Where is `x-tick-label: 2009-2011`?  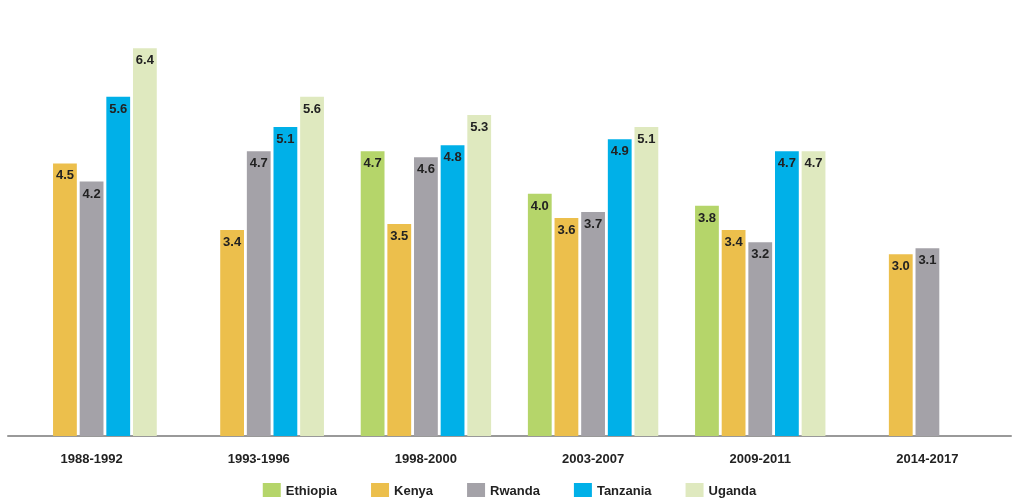 x-tick-label: 2009-2011 is located at coordinates (760, 458).